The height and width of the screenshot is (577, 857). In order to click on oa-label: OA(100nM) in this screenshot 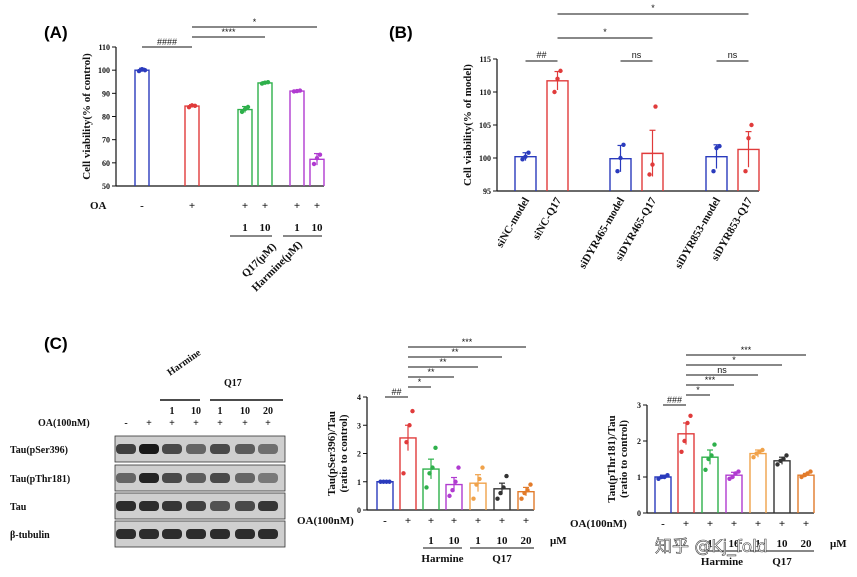, I will do `click(325, 521)`.